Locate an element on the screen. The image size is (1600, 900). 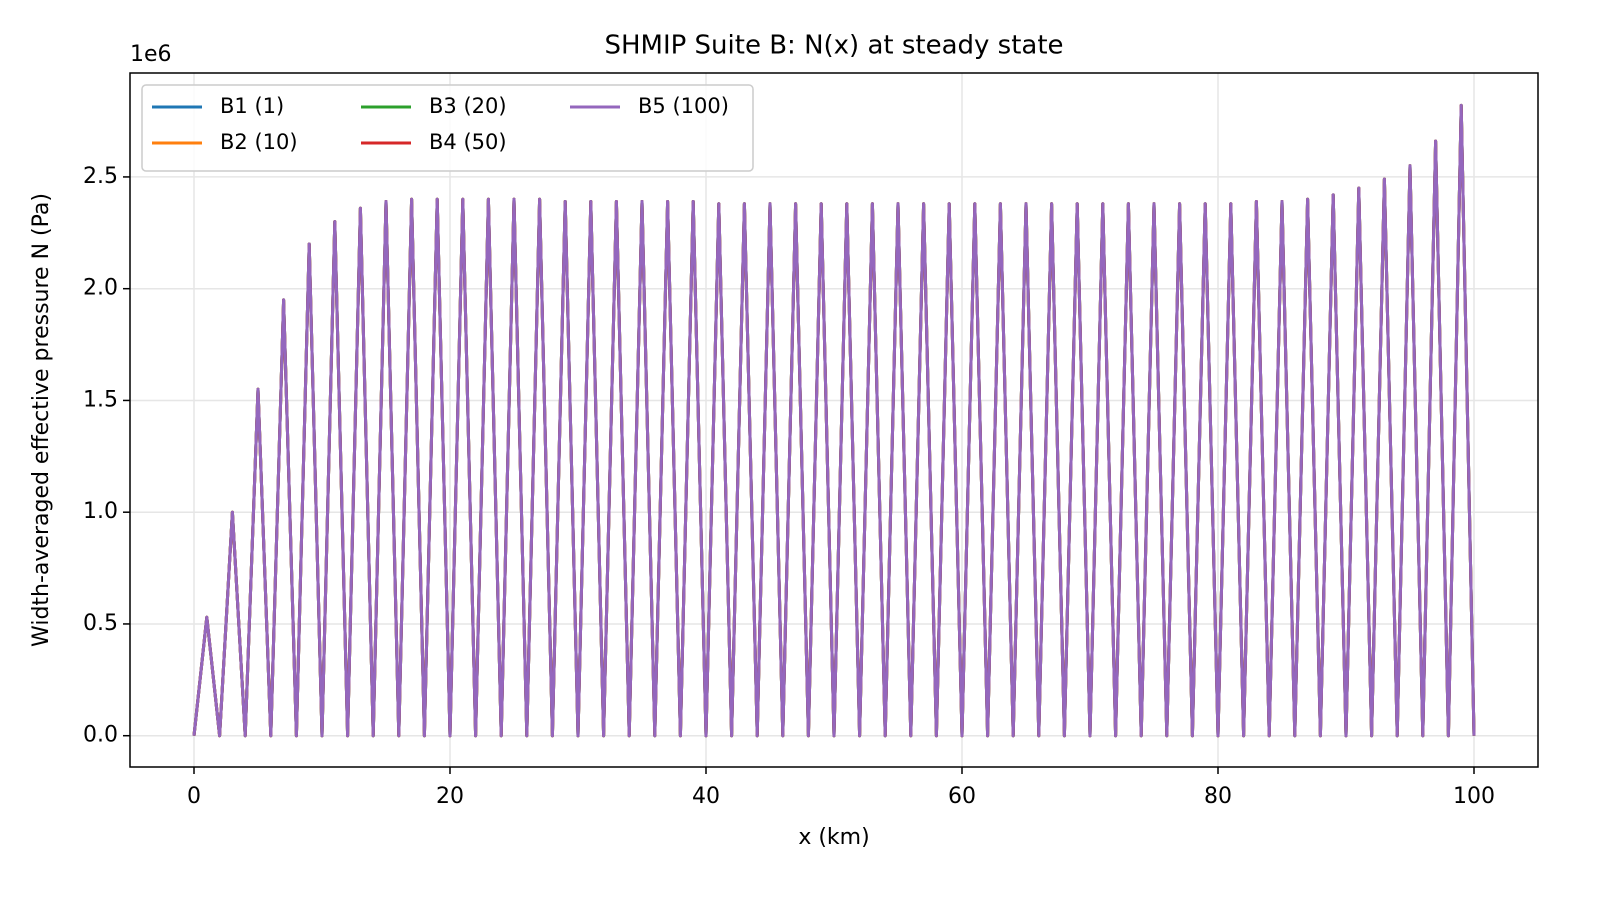
x-tick-label: 40 is located at coordinates (706, 796).